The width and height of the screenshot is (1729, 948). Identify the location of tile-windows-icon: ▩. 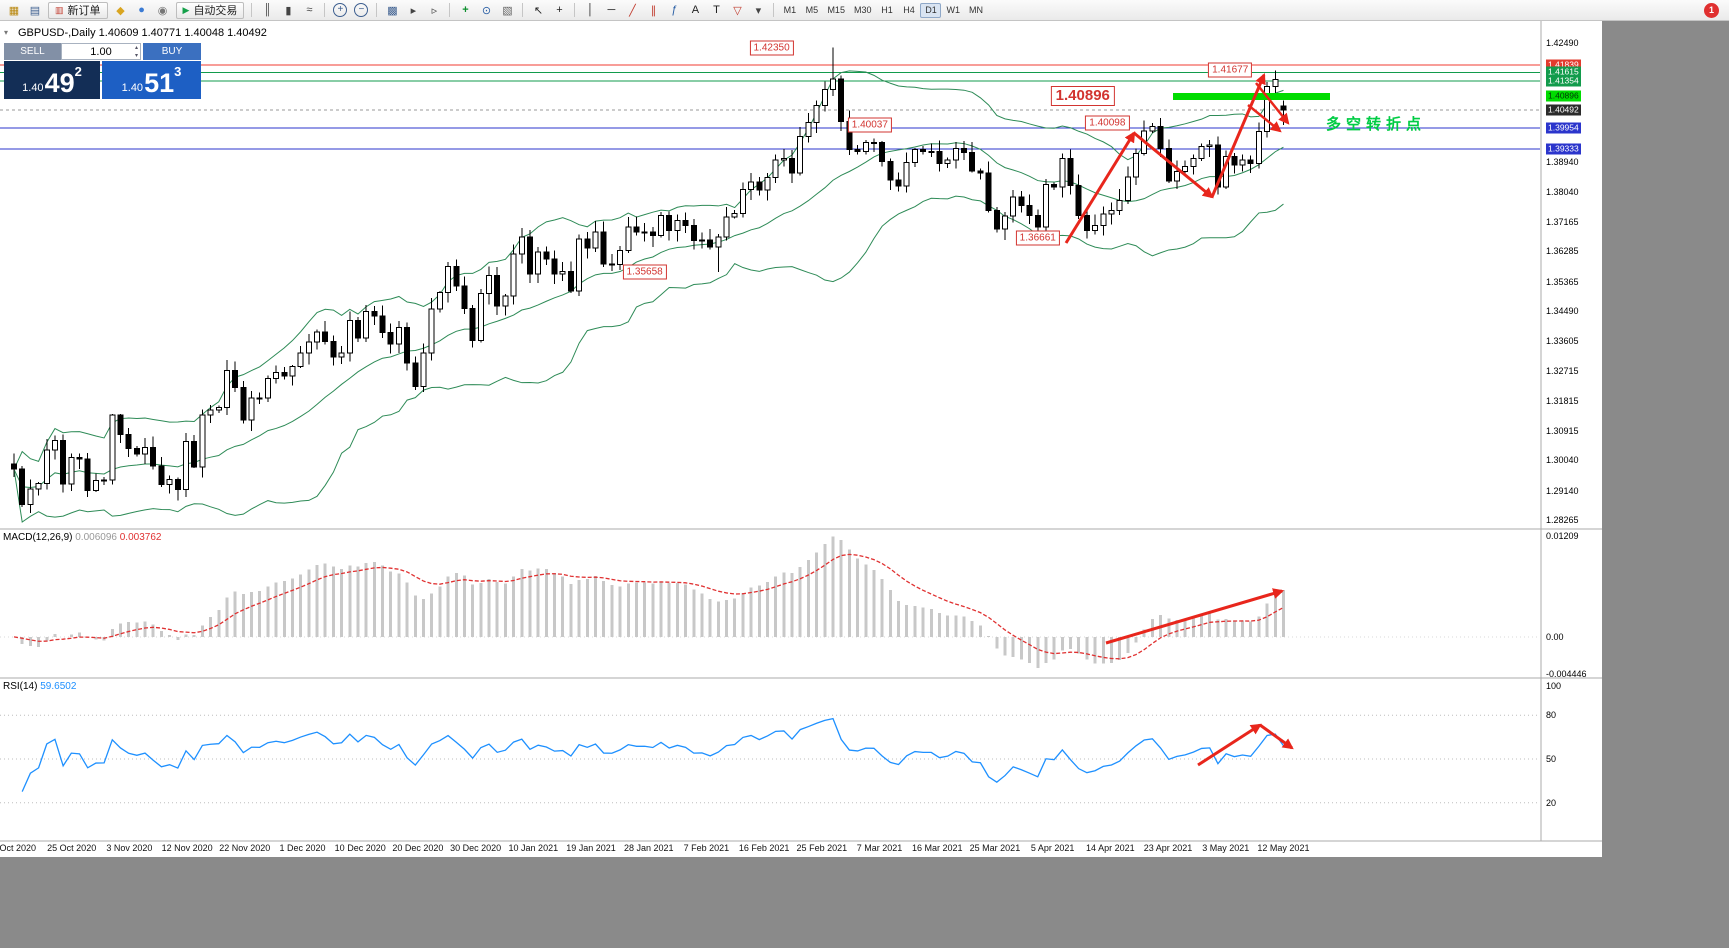
(392, 10).